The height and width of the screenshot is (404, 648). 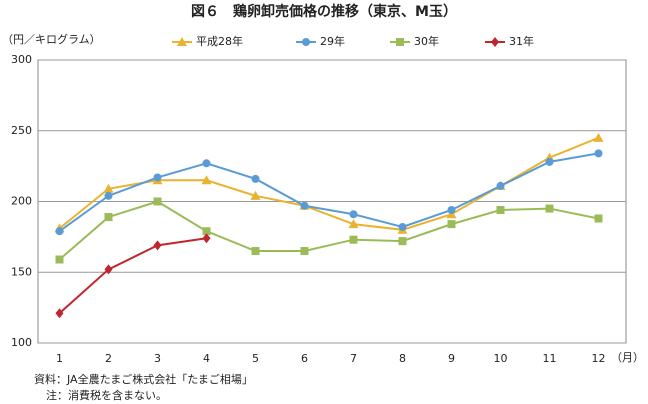 I want to click on x-tick-label: 10, so click(x=501, y=358).